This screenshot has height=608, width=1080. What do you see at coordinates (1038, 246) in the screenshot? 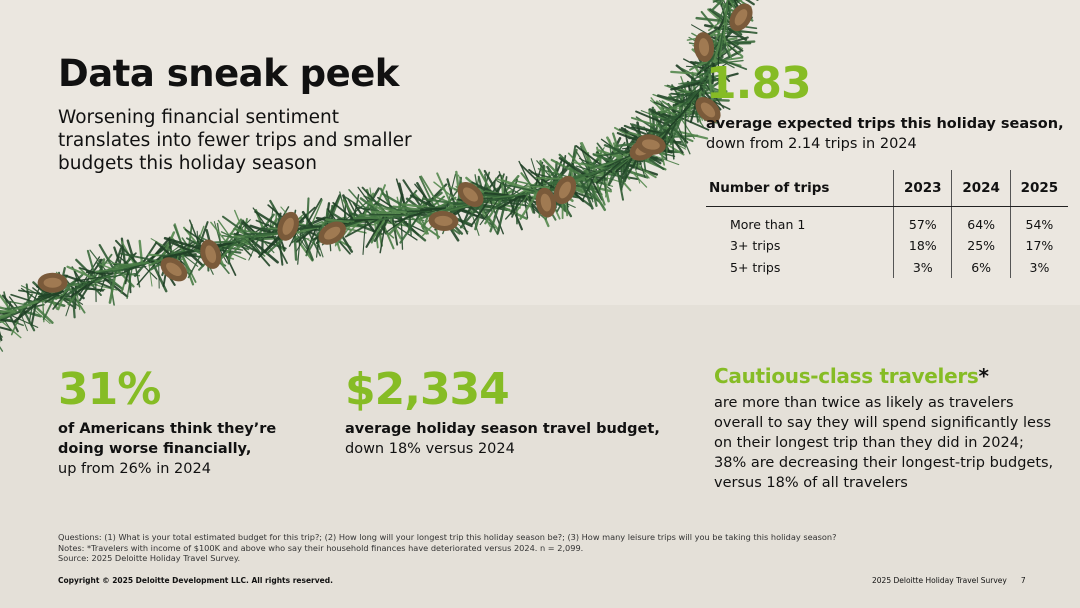
I see `table-cell: 17%` at bounding box center [1038, 246].